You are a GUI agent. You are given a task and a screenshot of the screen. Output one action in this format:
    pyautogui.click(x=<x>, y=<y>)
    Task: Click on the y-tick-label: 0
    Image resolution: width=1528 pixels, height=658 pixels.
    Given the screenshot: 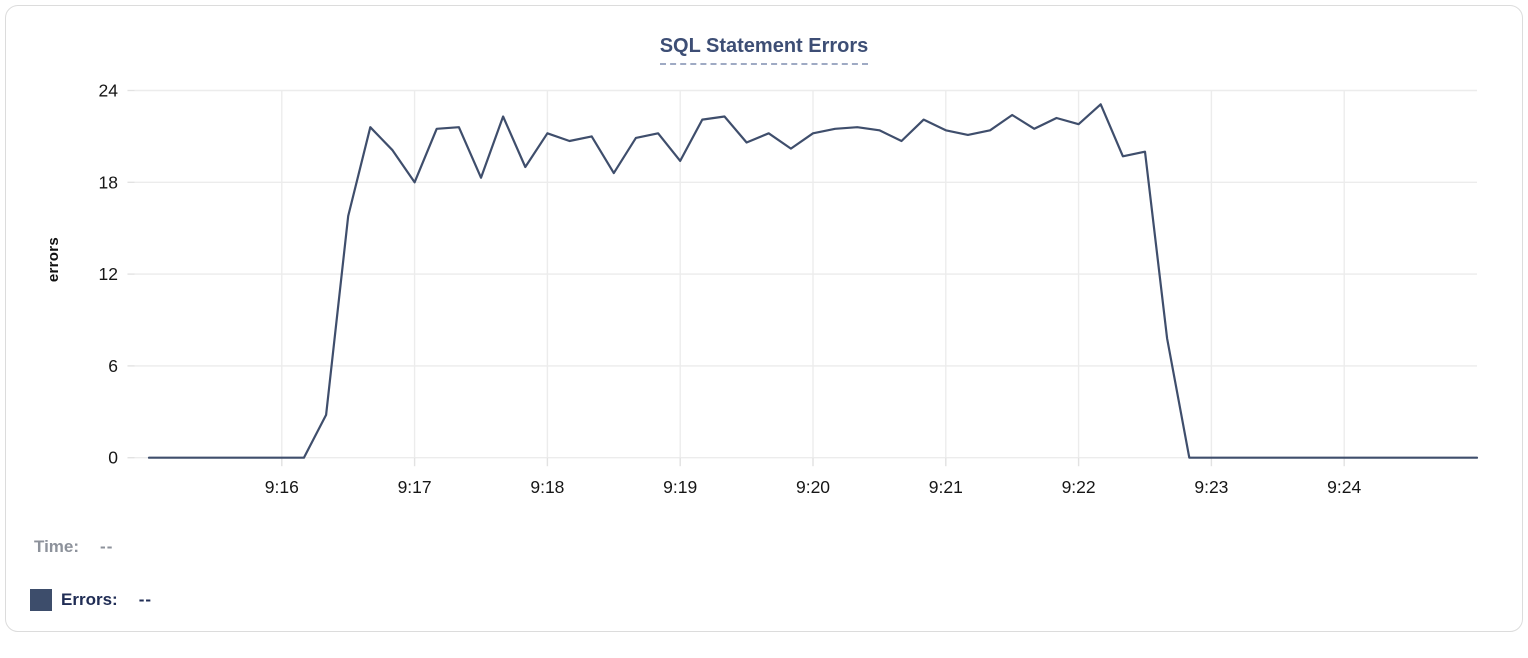 What is the action you would take?
    pyautogui.click(x=113, y=458)
    